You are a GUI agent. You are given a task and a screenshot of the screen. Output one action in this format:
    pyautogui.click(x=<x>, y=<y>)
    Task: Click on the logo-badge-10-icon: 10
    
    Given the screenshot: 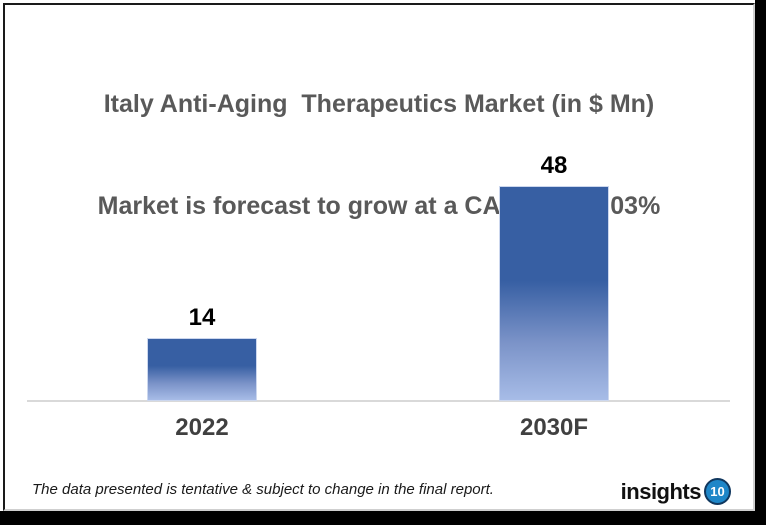 What is the action you would take?
    pyautogui.click(x=717, y=491)
    